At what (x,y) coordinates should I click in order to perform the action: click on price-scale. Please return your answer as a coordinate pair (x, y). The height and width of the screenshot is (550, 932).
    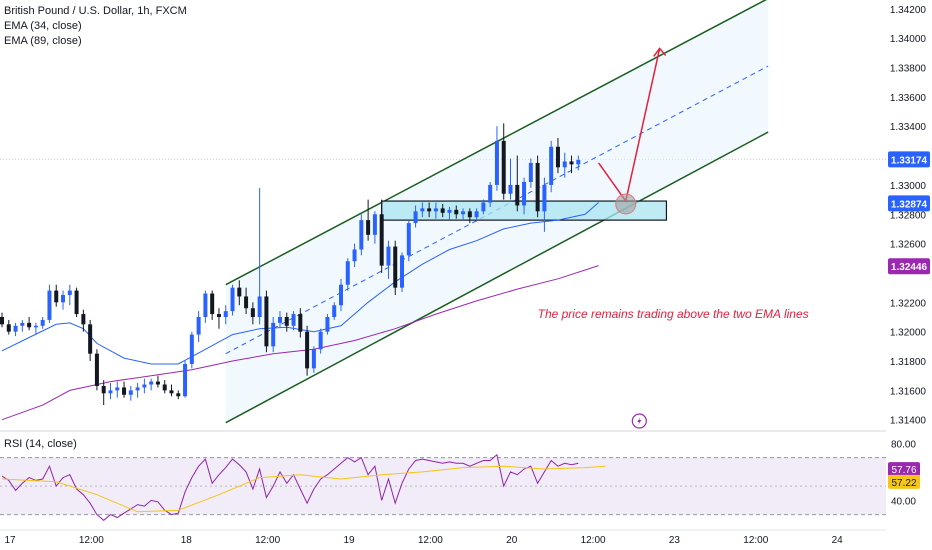
    Looking at the image, I should click on (909, 275).